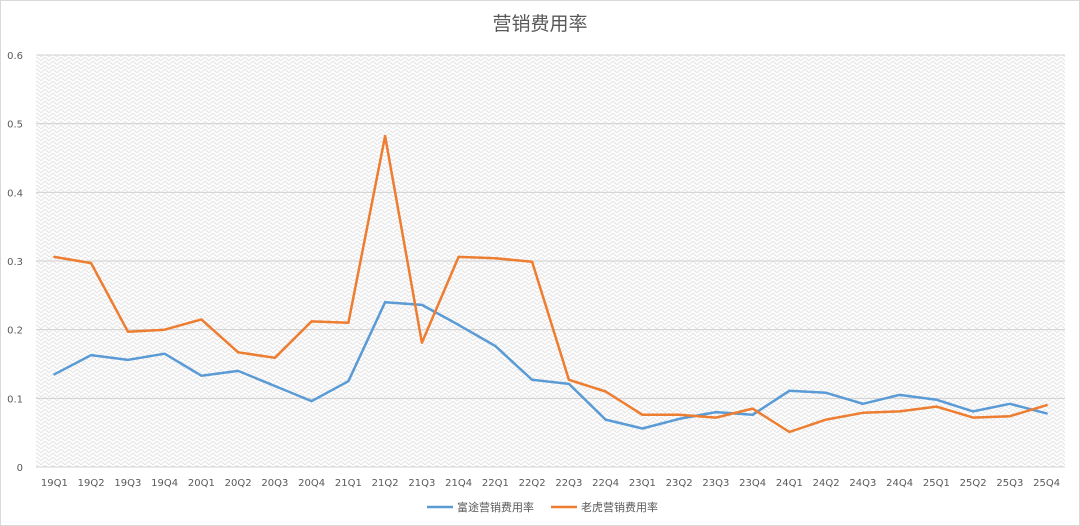  I want to click on x-tick-label: 19Q4, so click(164, 483).